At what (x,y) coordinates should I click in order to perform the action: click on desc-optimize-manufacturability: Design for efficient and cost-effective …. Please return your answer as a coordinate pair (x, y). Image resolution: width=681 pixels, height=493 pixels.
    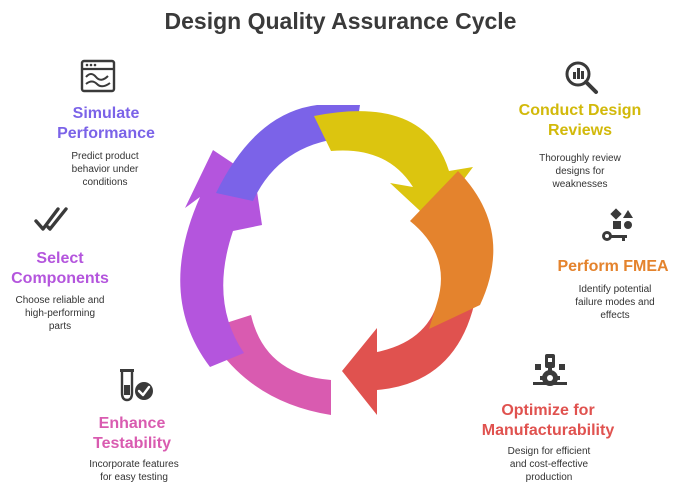
    Looking at the image, I should click on (549, 464).